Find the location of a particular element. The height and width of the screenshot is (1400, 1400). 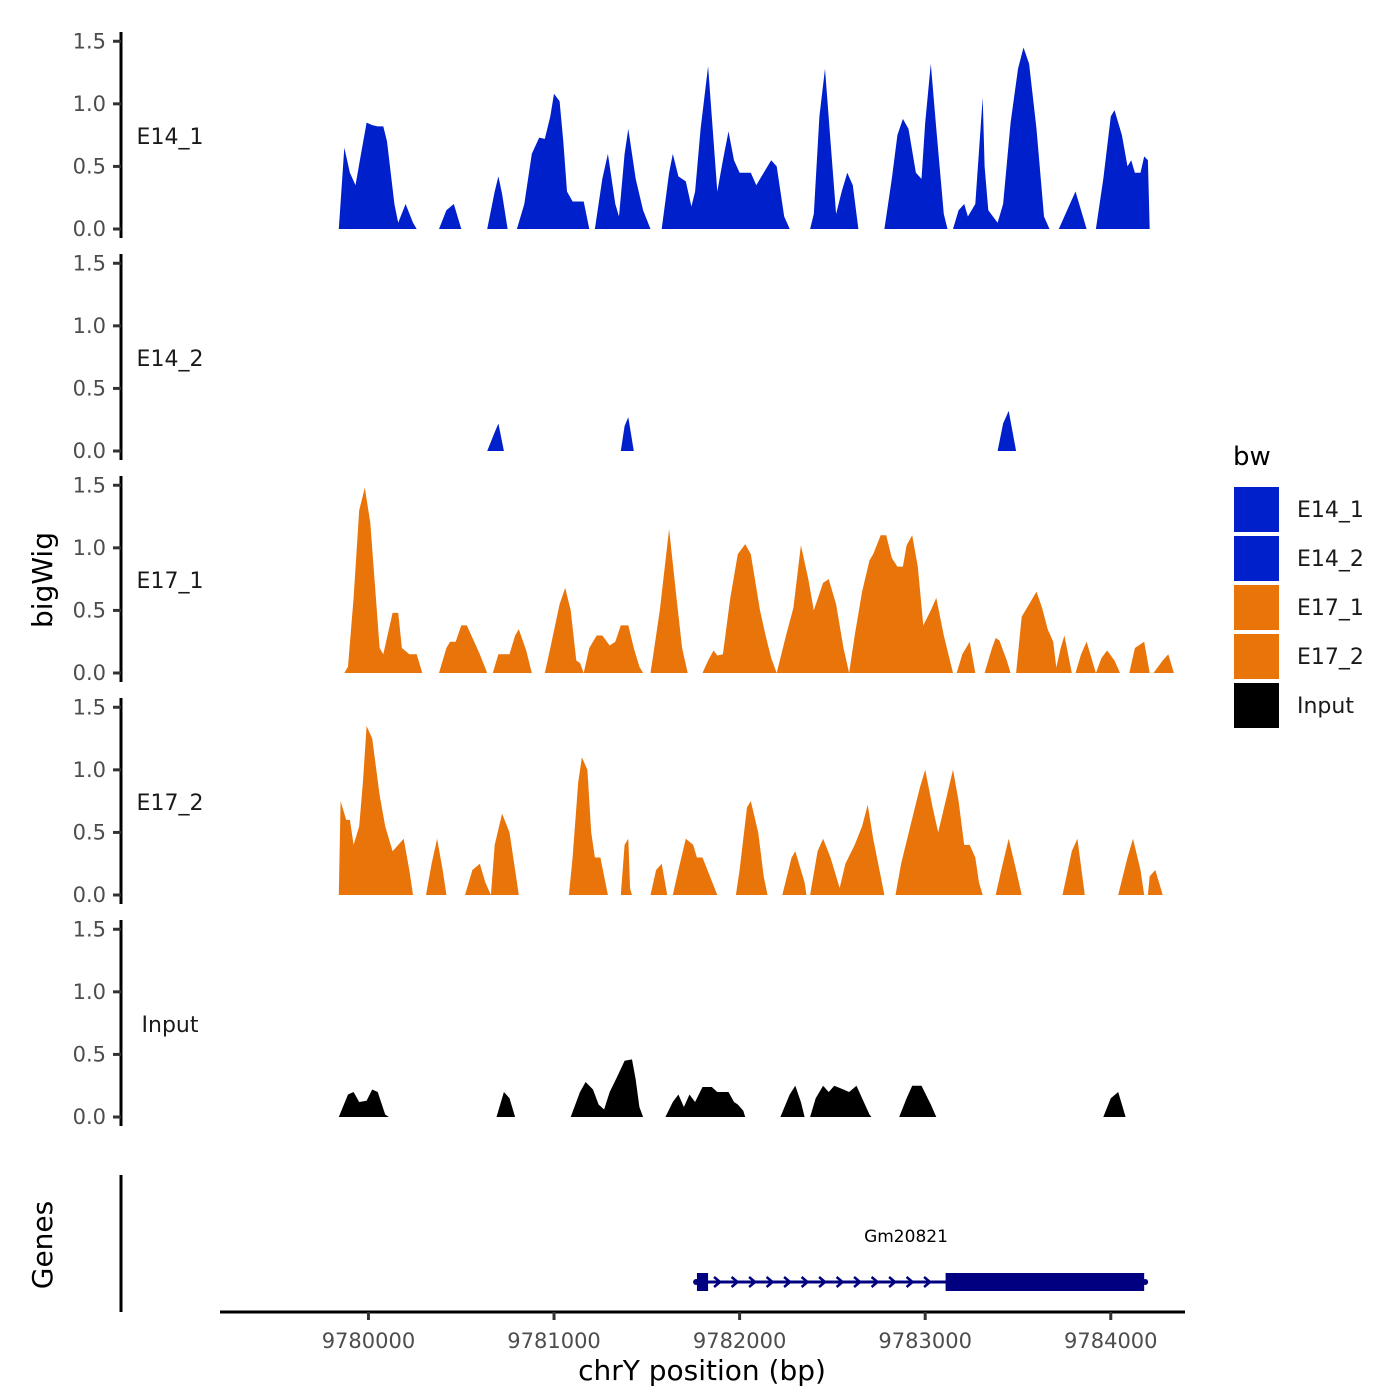

input-y-tick-label: 0.0 is located at coordinates (89, 1117).